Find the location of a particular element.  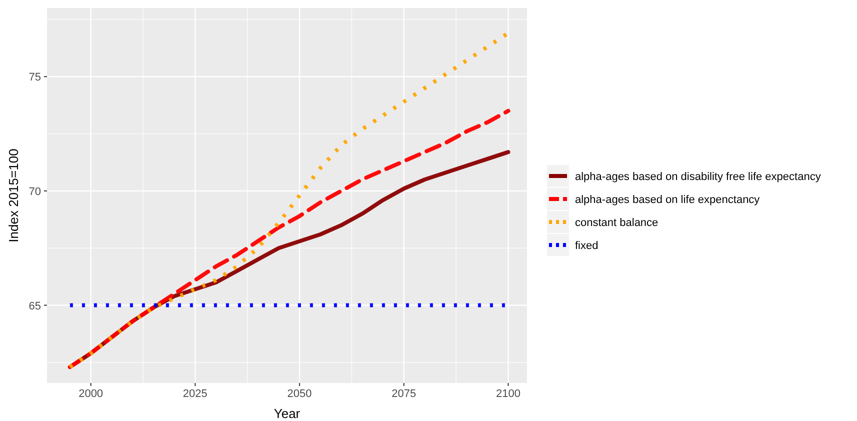

y-axis-title: Index 2015=100 is located at coordinates (13, 195).